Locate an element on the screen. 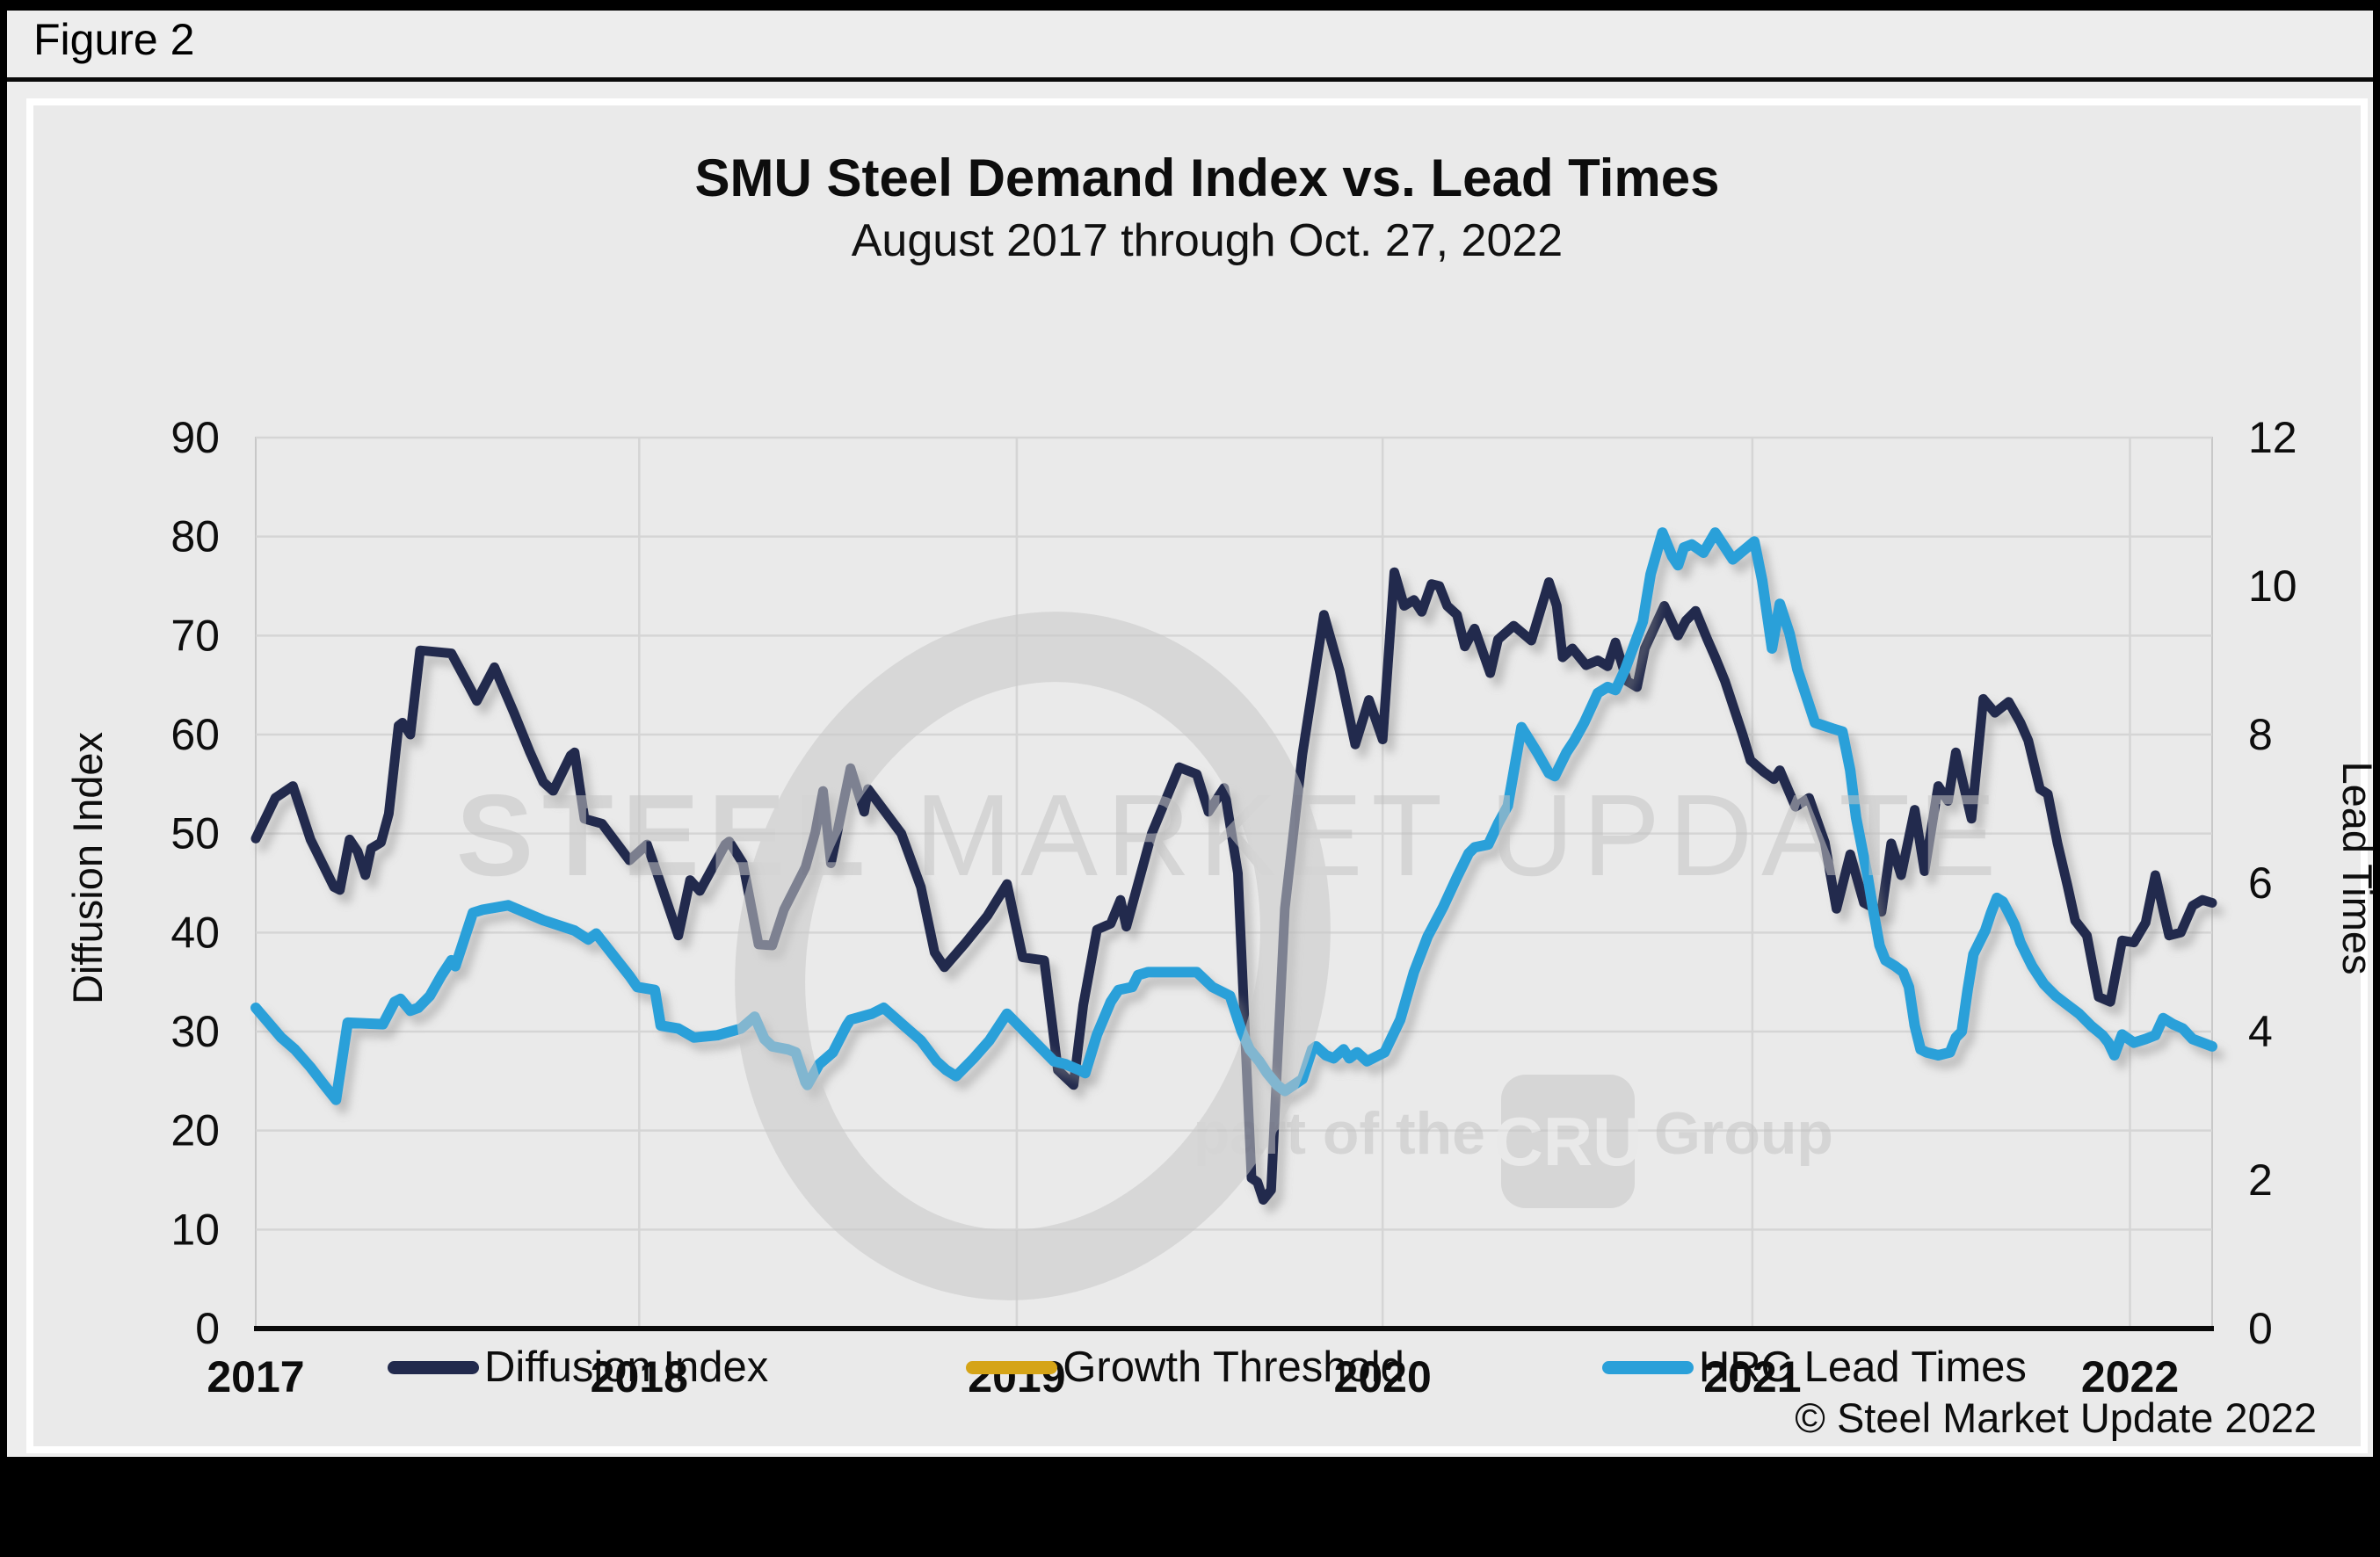  legend-item-growth-threshold: Growth Threshold is located at coordinates (1185, 1367).